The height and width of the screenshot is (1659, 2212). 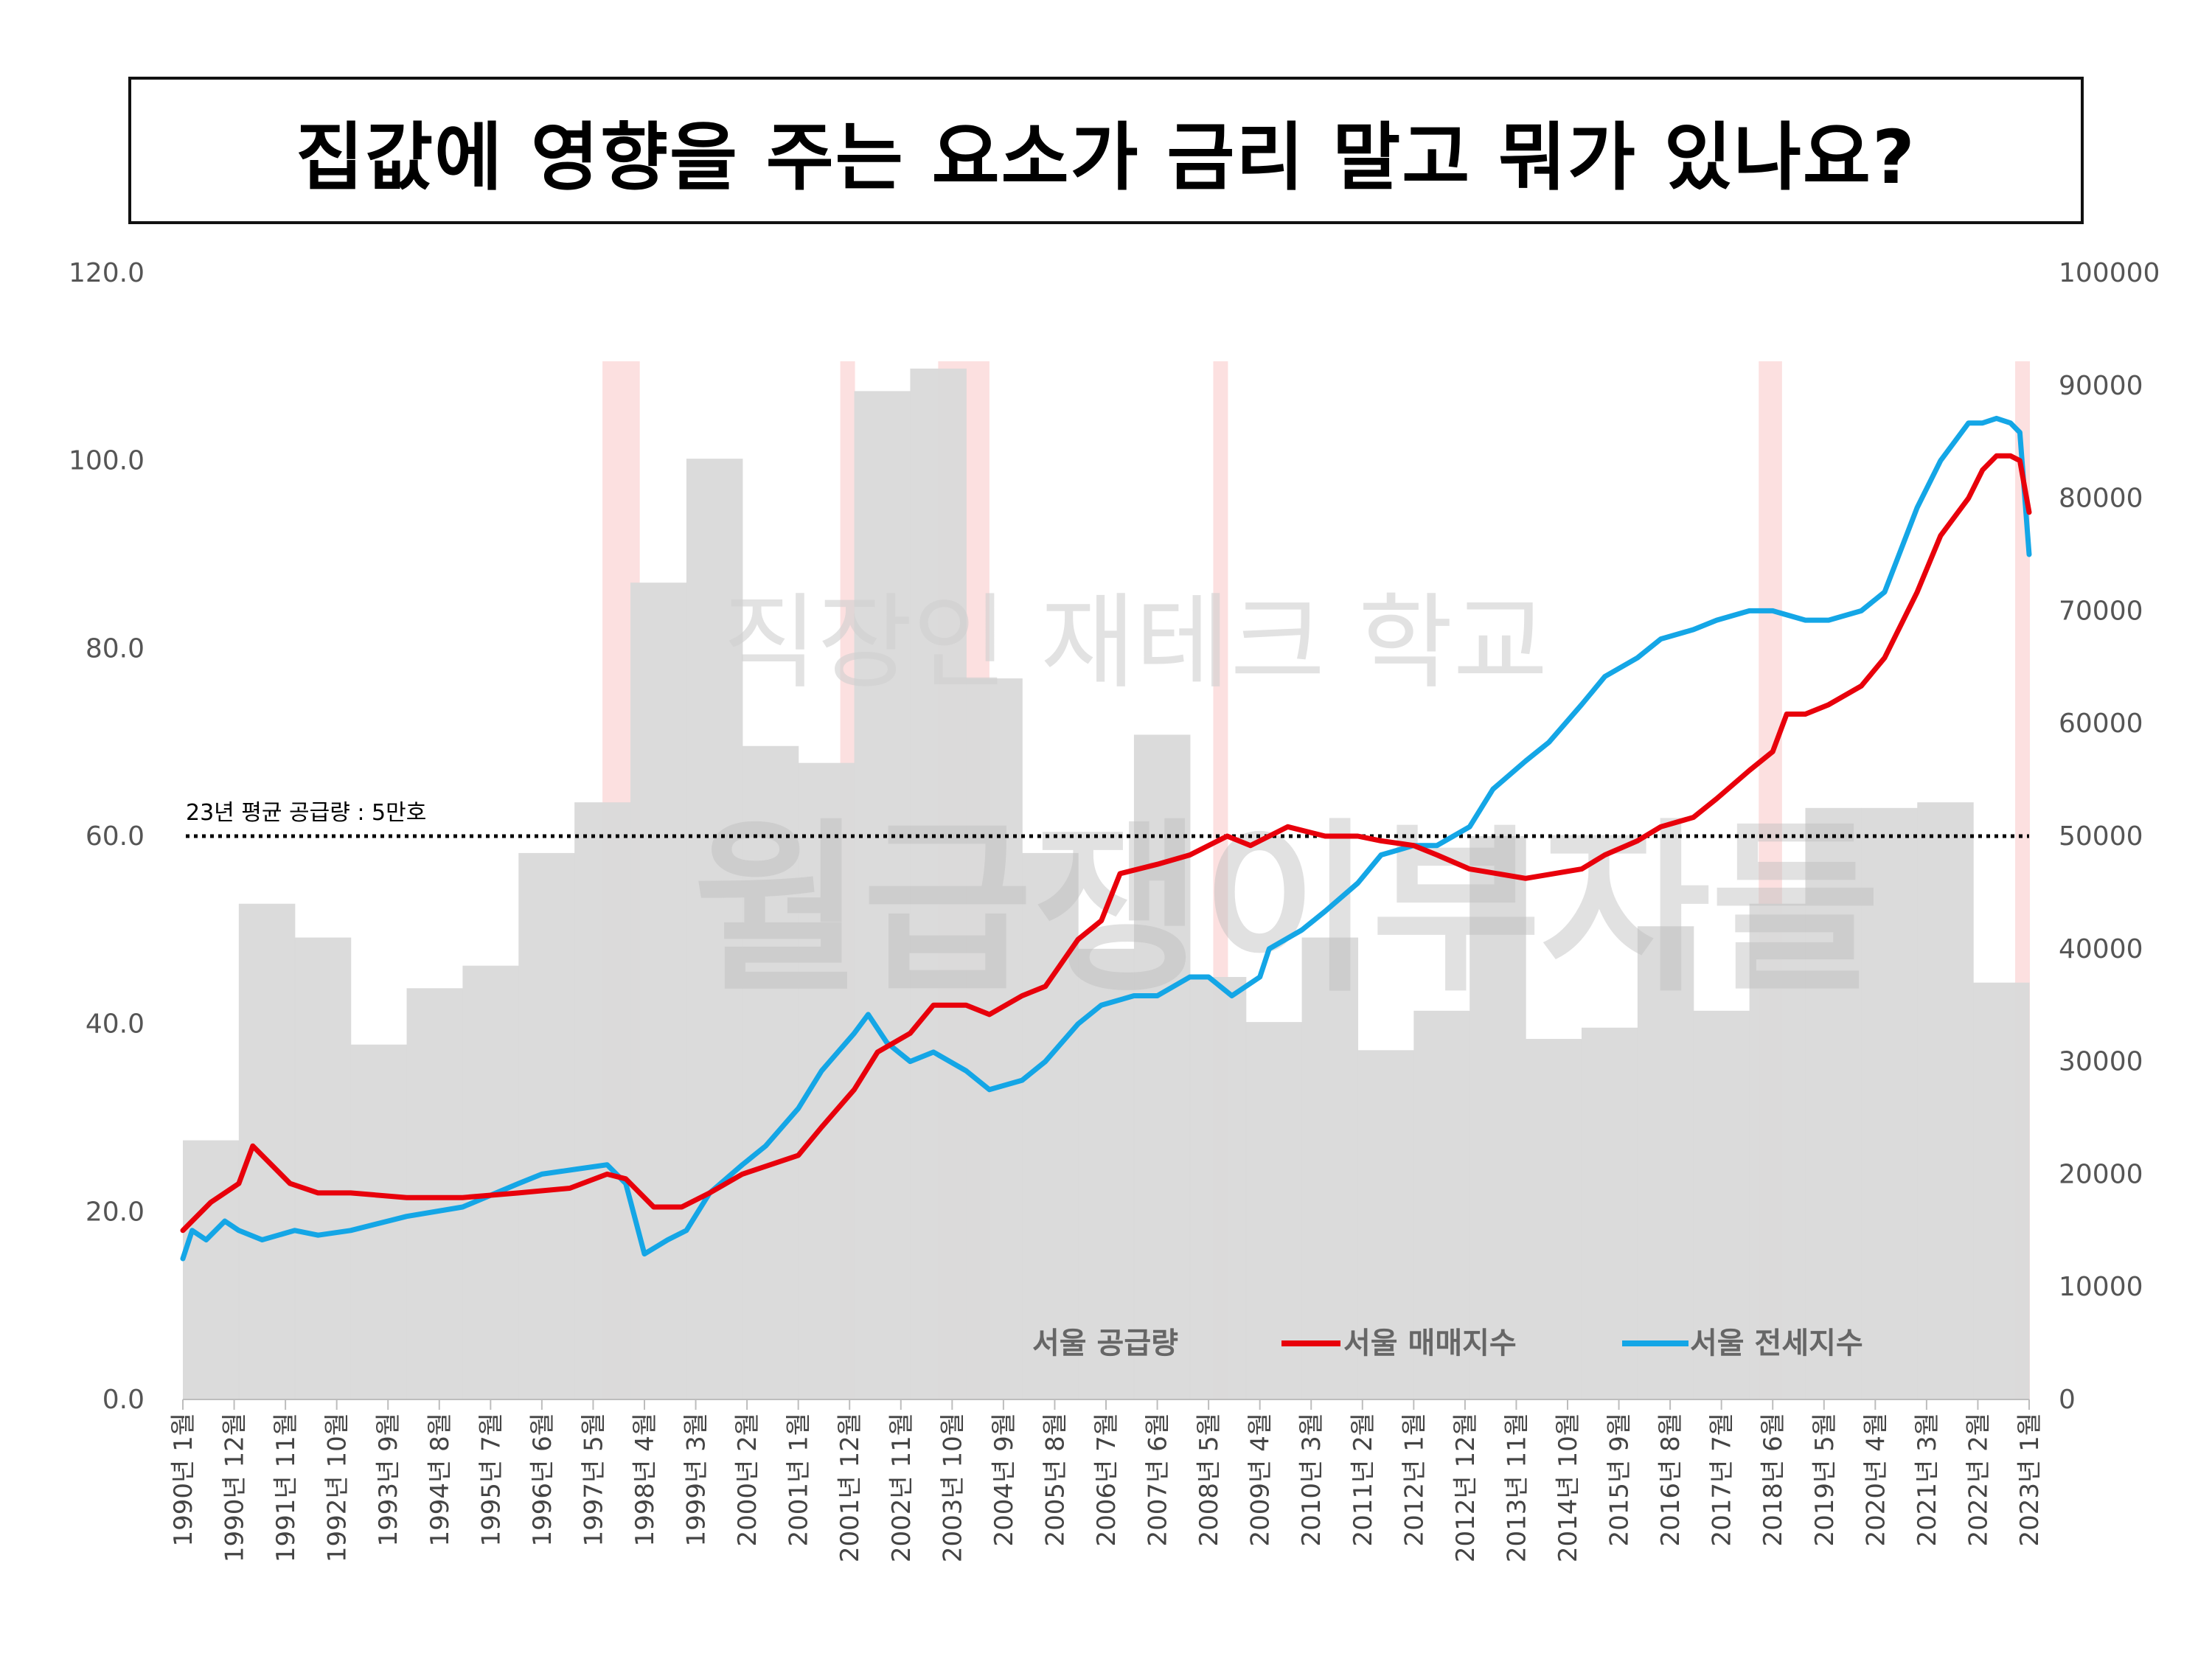 I want to click on right-axis-tick: 0, so click(x=2067, y=1400).